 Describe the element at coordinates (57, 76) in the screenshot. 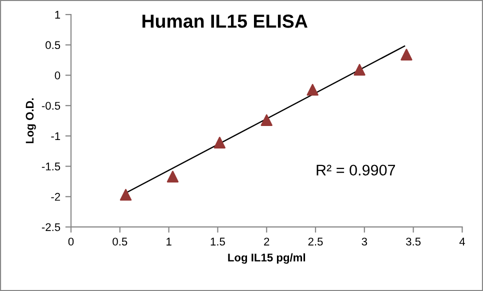

I see `y-tick-label: 0` at that location.